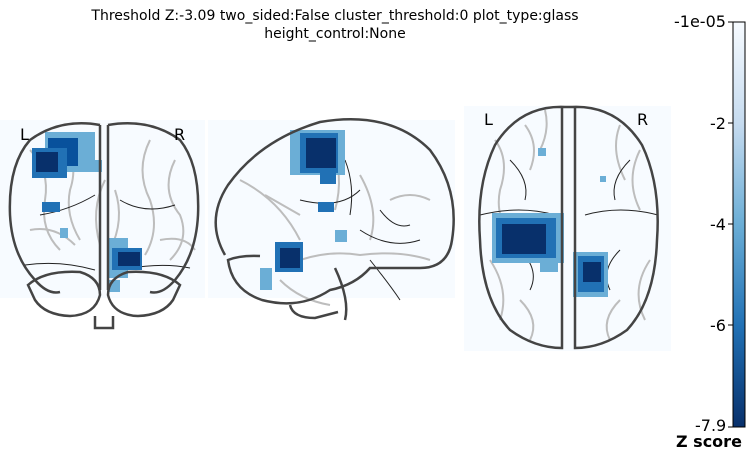  I want to click on sagittal-blobs, so click(303, 210).